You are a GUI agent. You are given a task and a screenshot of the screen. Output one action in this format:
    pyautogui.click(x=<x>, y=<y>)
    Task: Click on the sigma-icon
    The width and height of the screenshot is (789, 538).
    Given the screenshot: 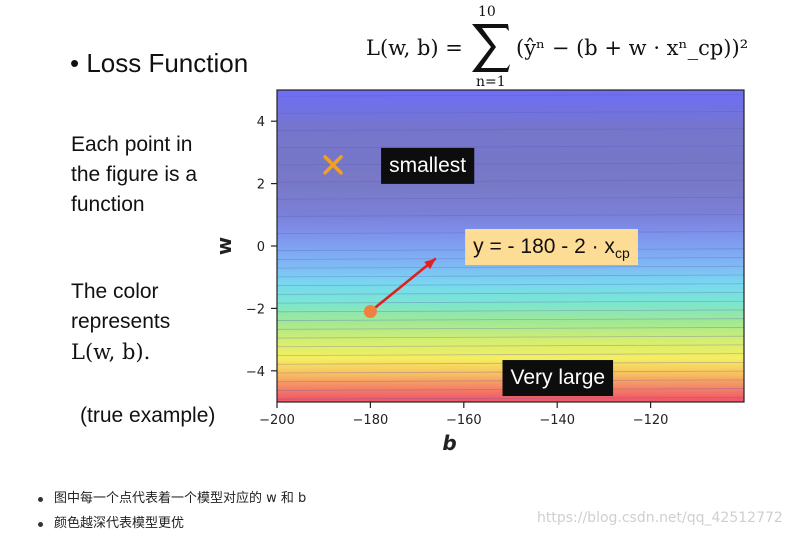 What is the action you would take?
    pyautogui.click(x=491, y=48)
    